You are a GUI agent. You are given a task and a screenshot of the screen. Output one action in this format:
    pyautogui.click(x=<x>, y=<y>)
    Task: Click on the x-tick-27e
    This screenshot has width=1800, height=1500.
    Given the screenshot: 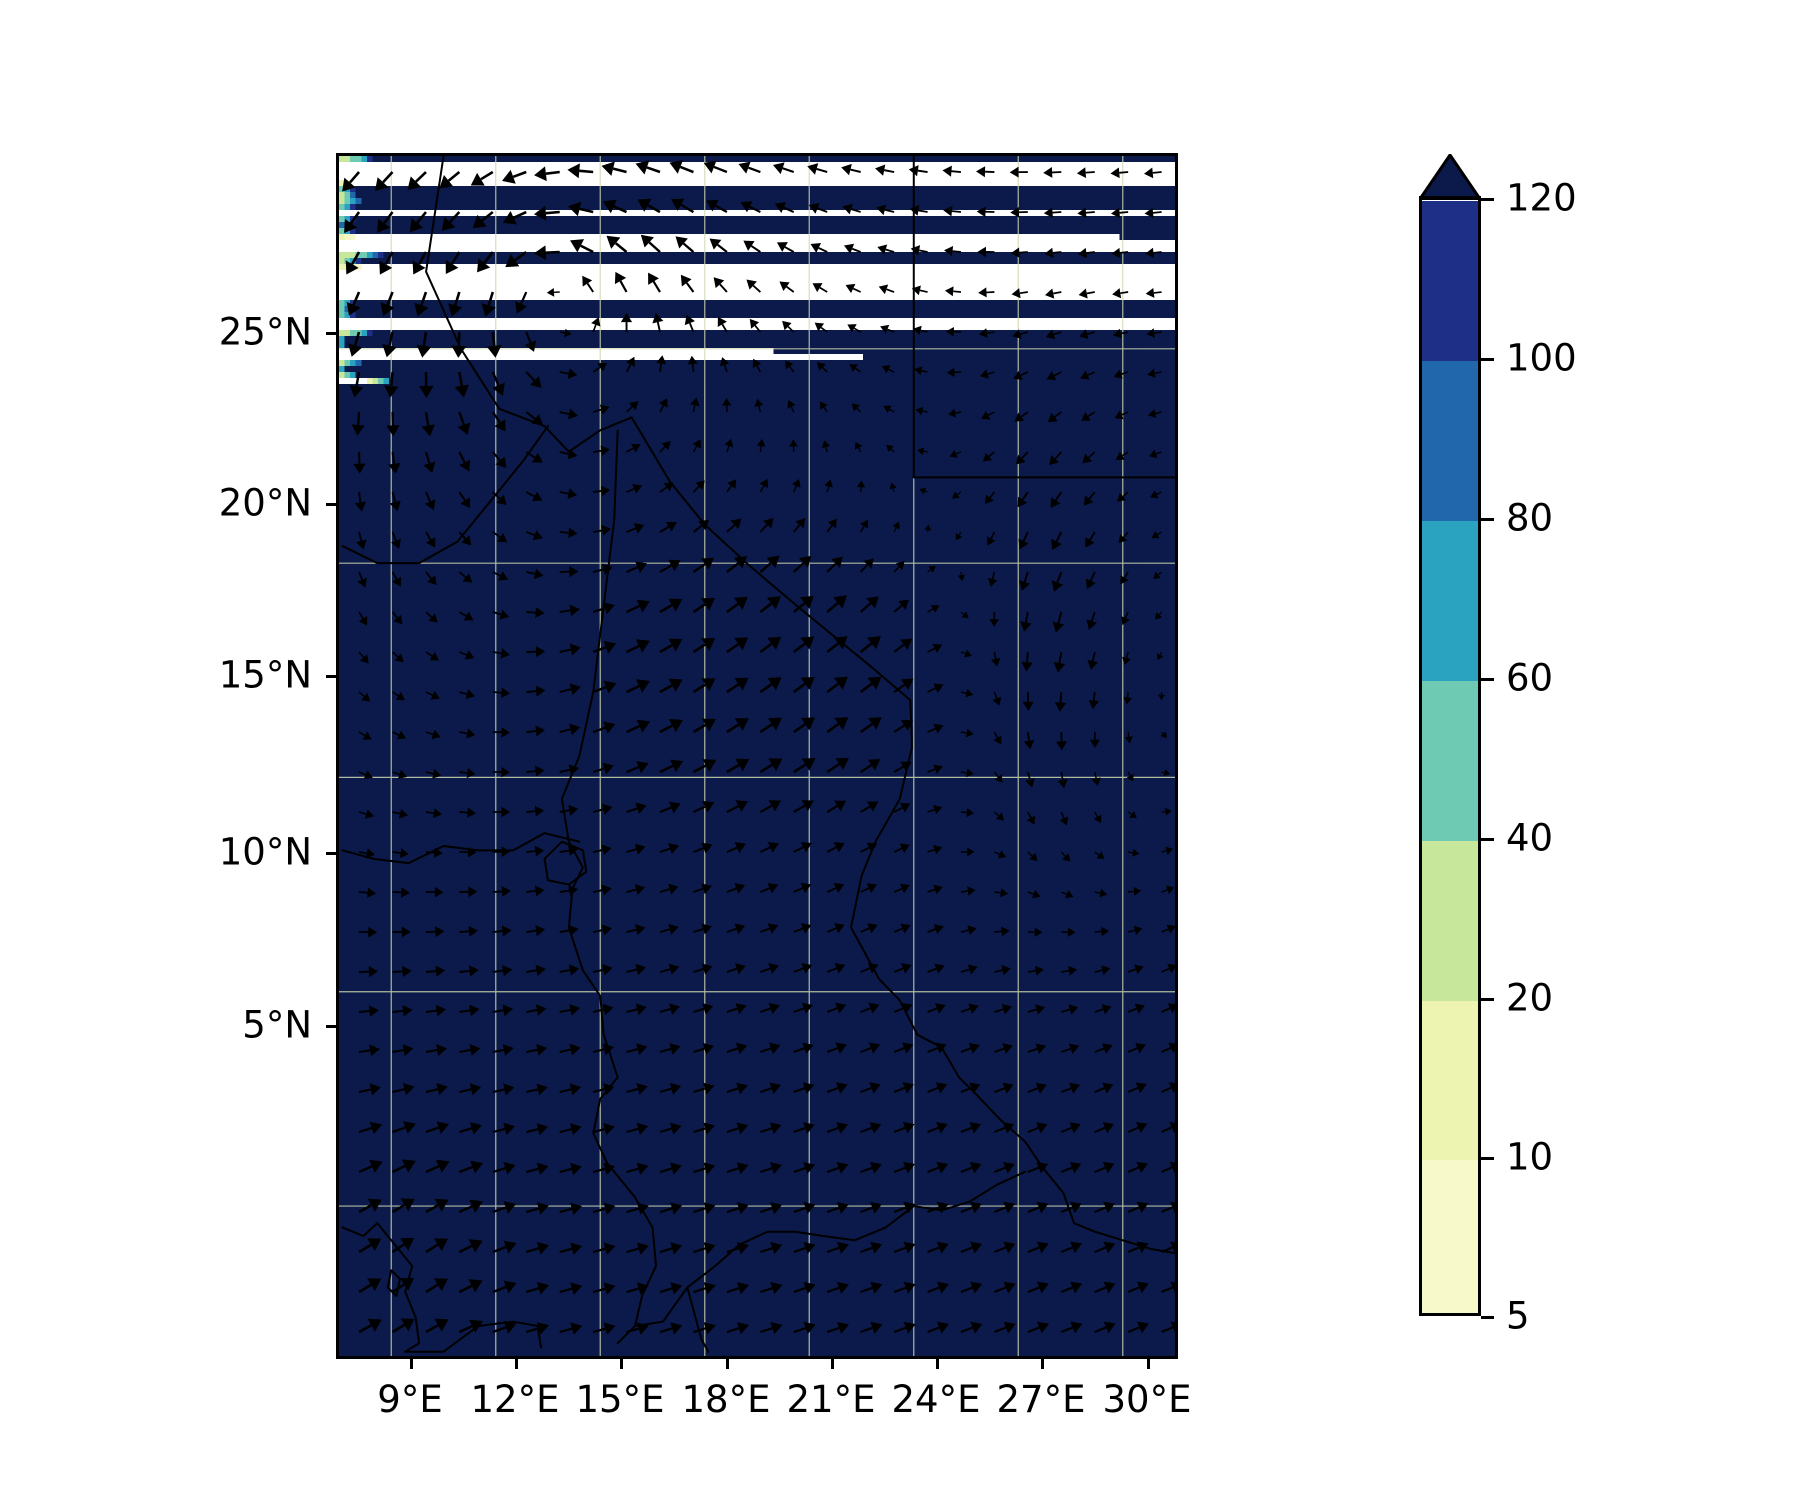 What is the action you would take?
    pyautogui.click(x=1042, y=1364)
    